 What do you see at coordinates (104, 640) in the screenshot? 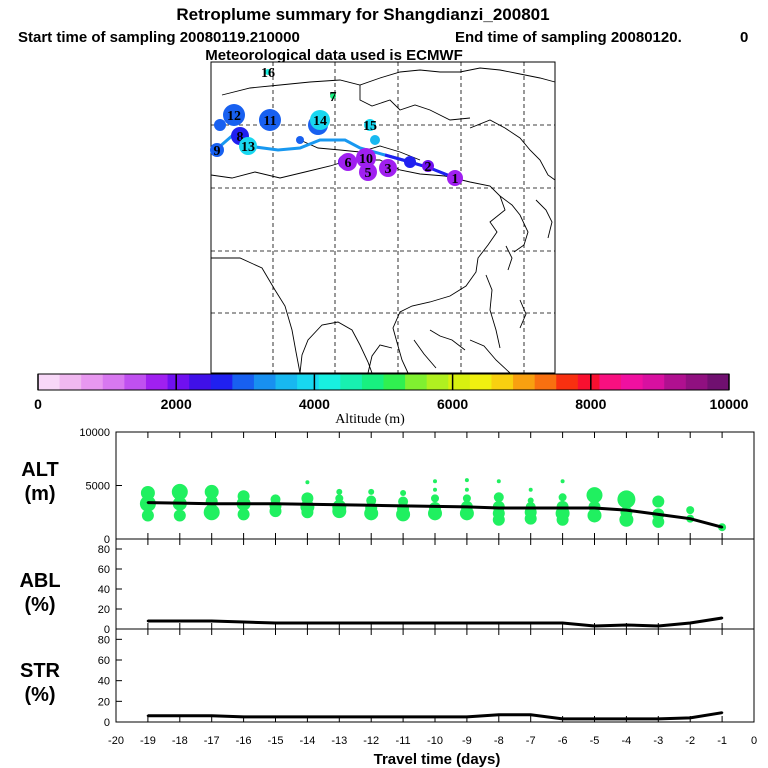
I see `y-tick-label: 80` at bounding box center [104, 640].